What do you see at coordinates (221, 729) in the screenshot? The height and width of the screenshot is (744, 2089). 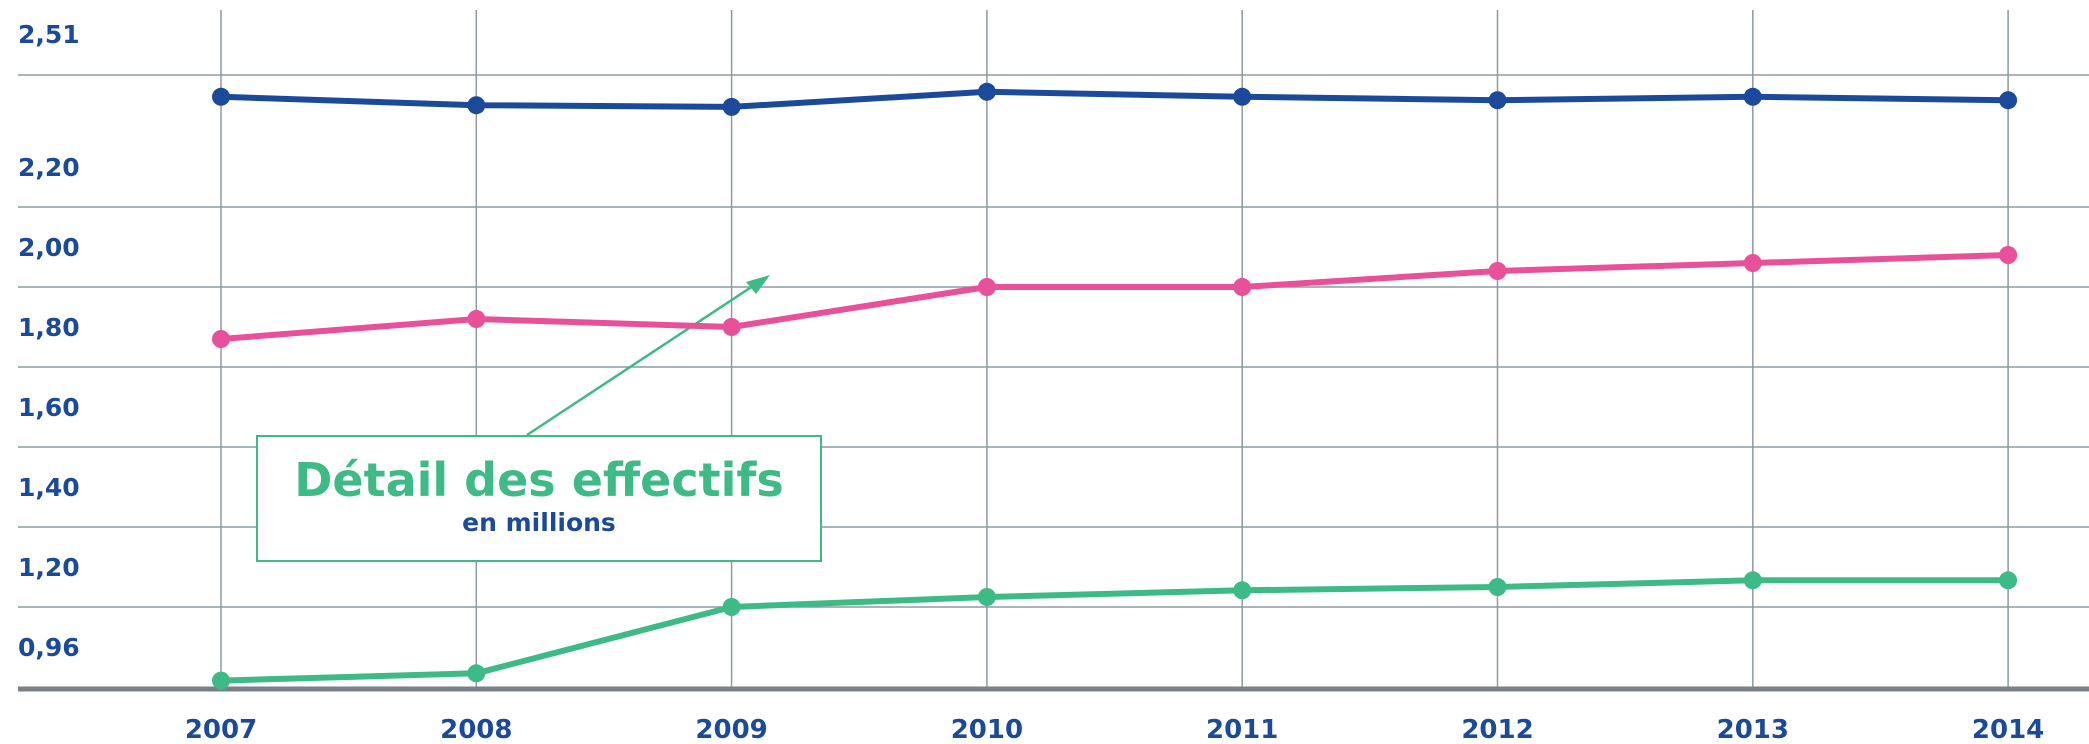 I see `x-tick-label: 2007` at bounding box center [221, 729].